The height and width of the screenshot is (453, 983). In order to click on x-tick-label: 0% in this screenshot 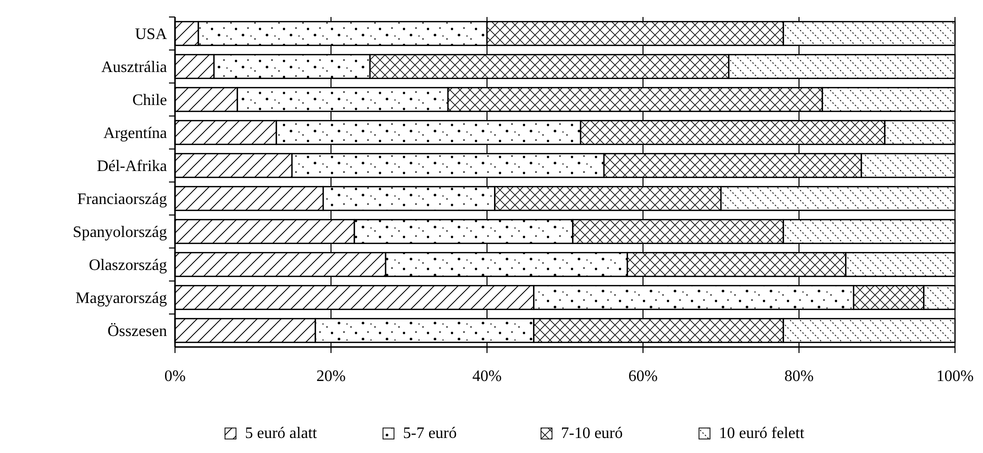, I will do `click(175, 376)`.